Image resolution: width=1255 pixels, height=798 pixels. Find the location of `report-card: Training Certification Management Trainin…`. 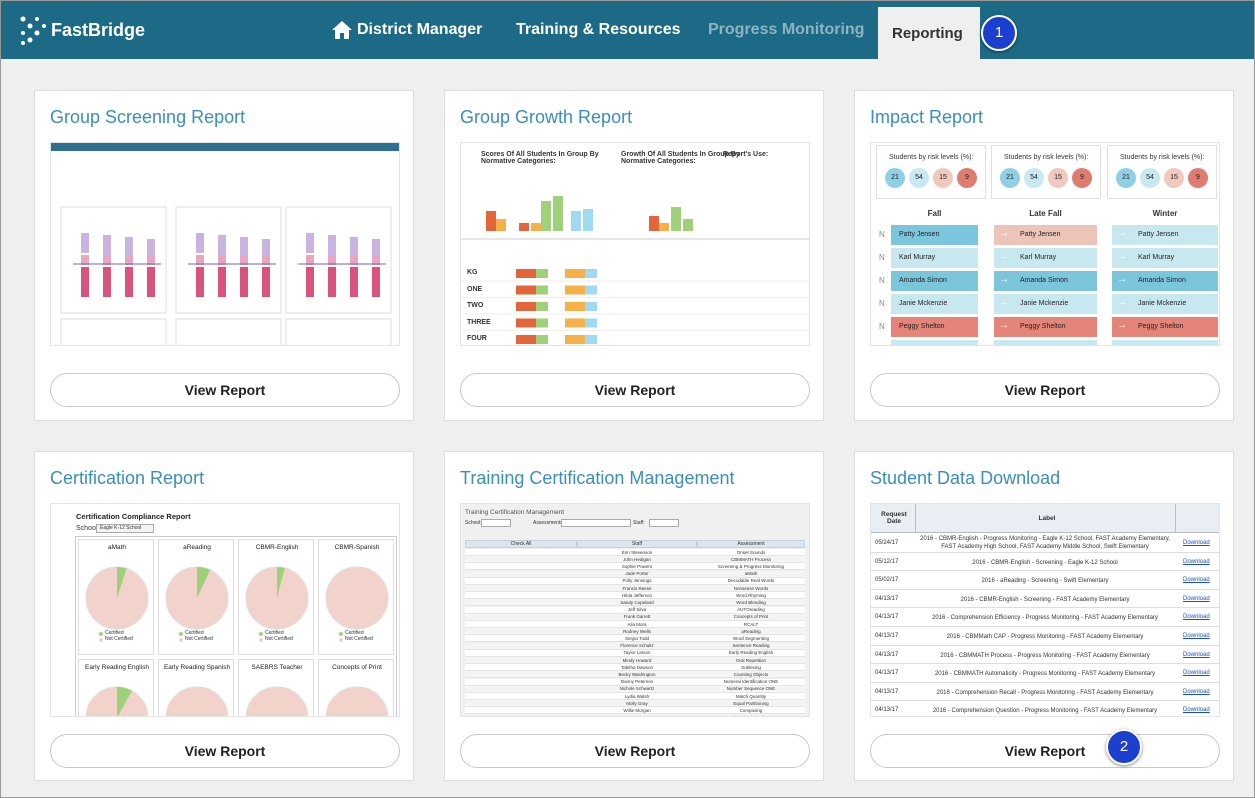

report-card: Training Certification Management Trainin… is located at coordinates (634, 616).